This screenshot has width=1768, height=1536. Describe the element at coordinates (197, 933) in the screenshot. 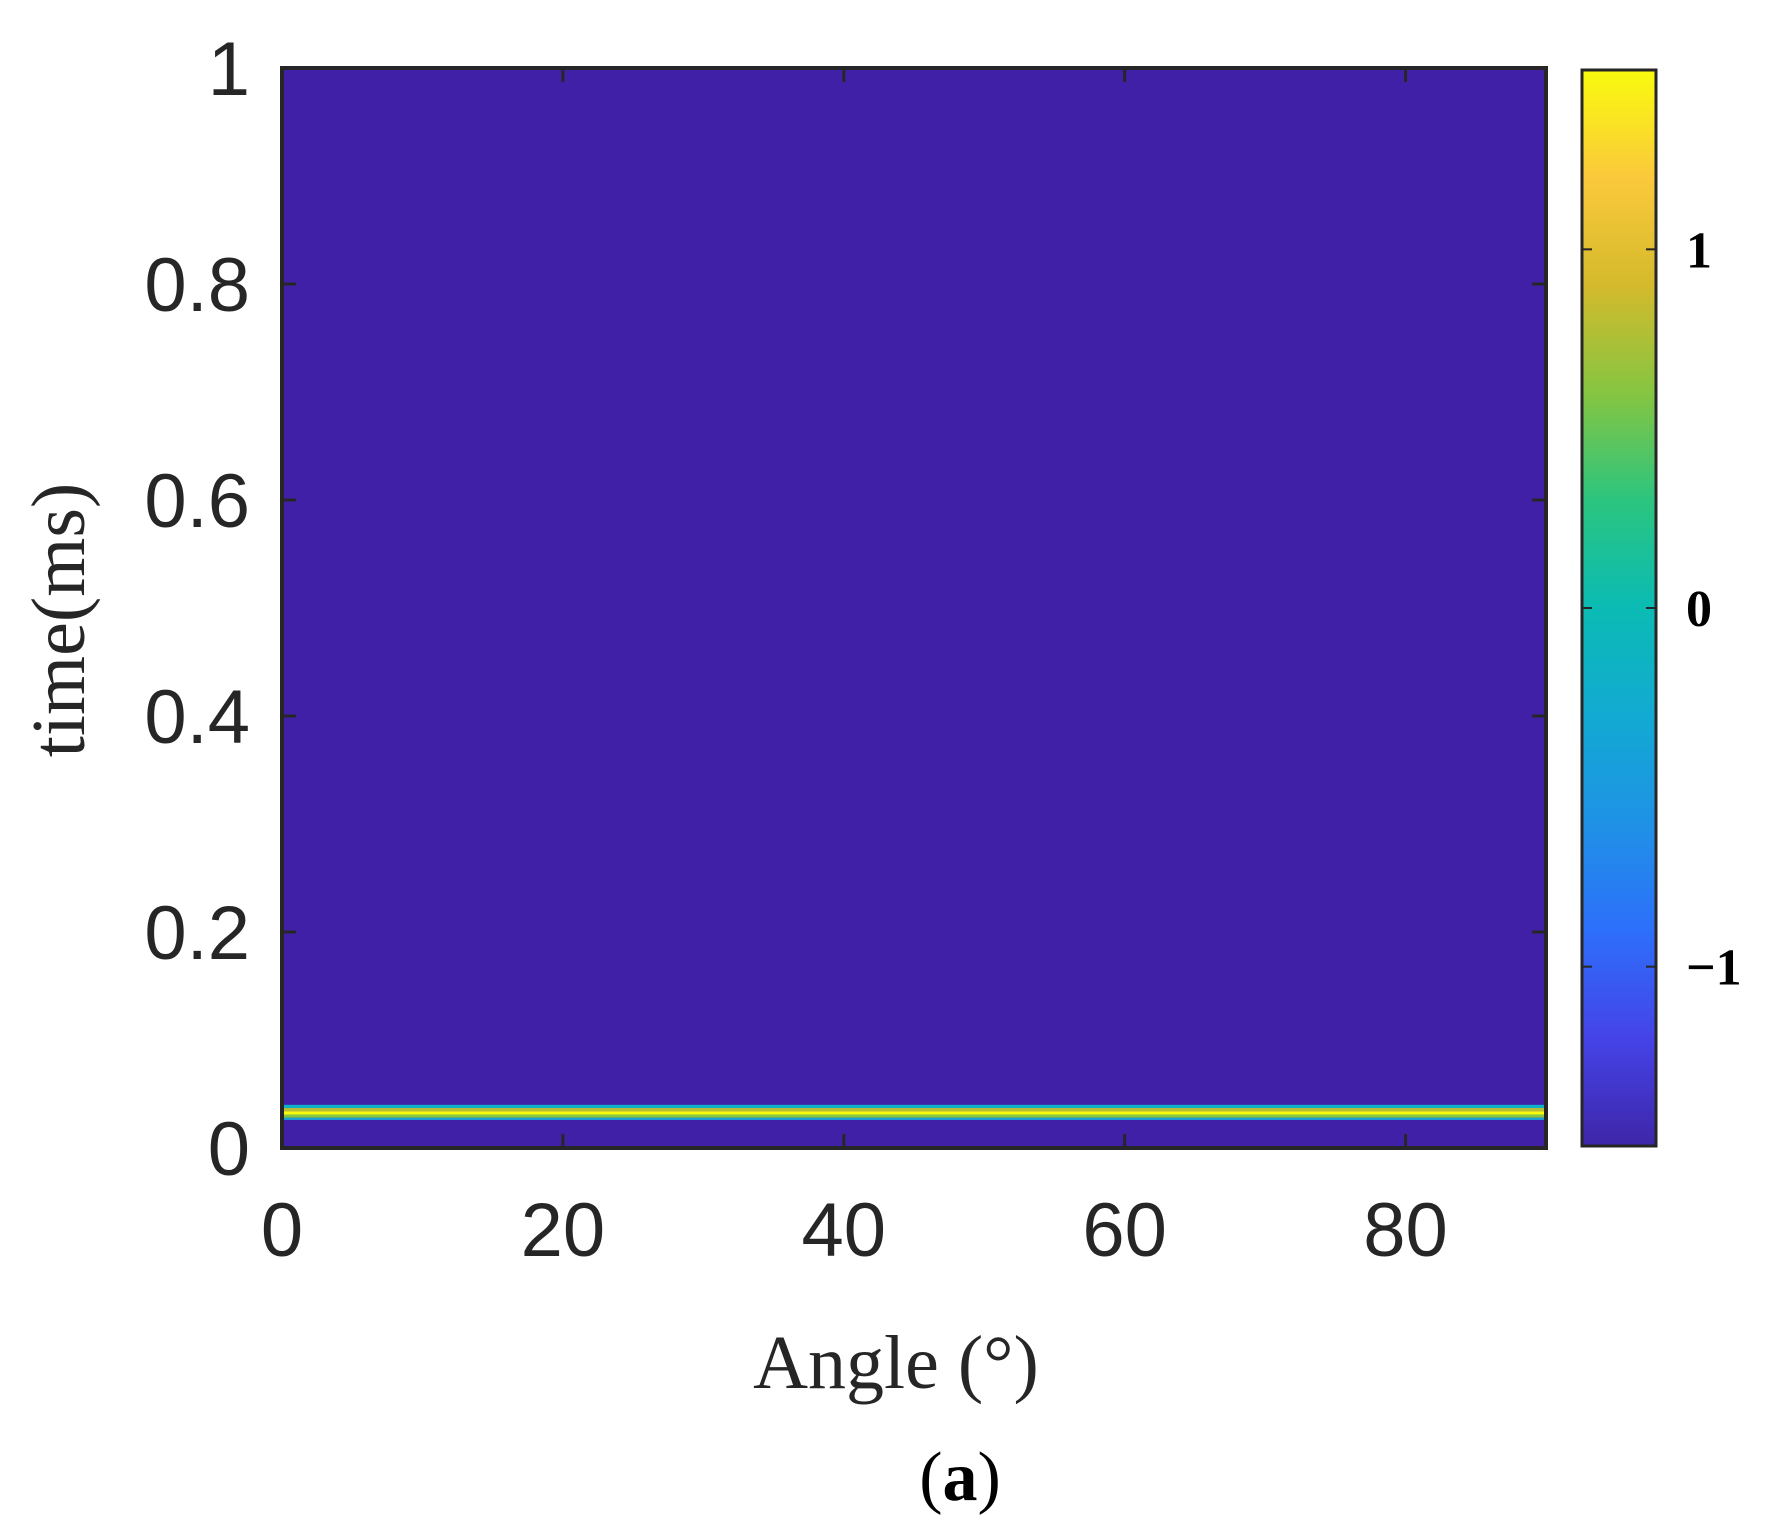

I see `y-tick-label: 0.2` at that location.